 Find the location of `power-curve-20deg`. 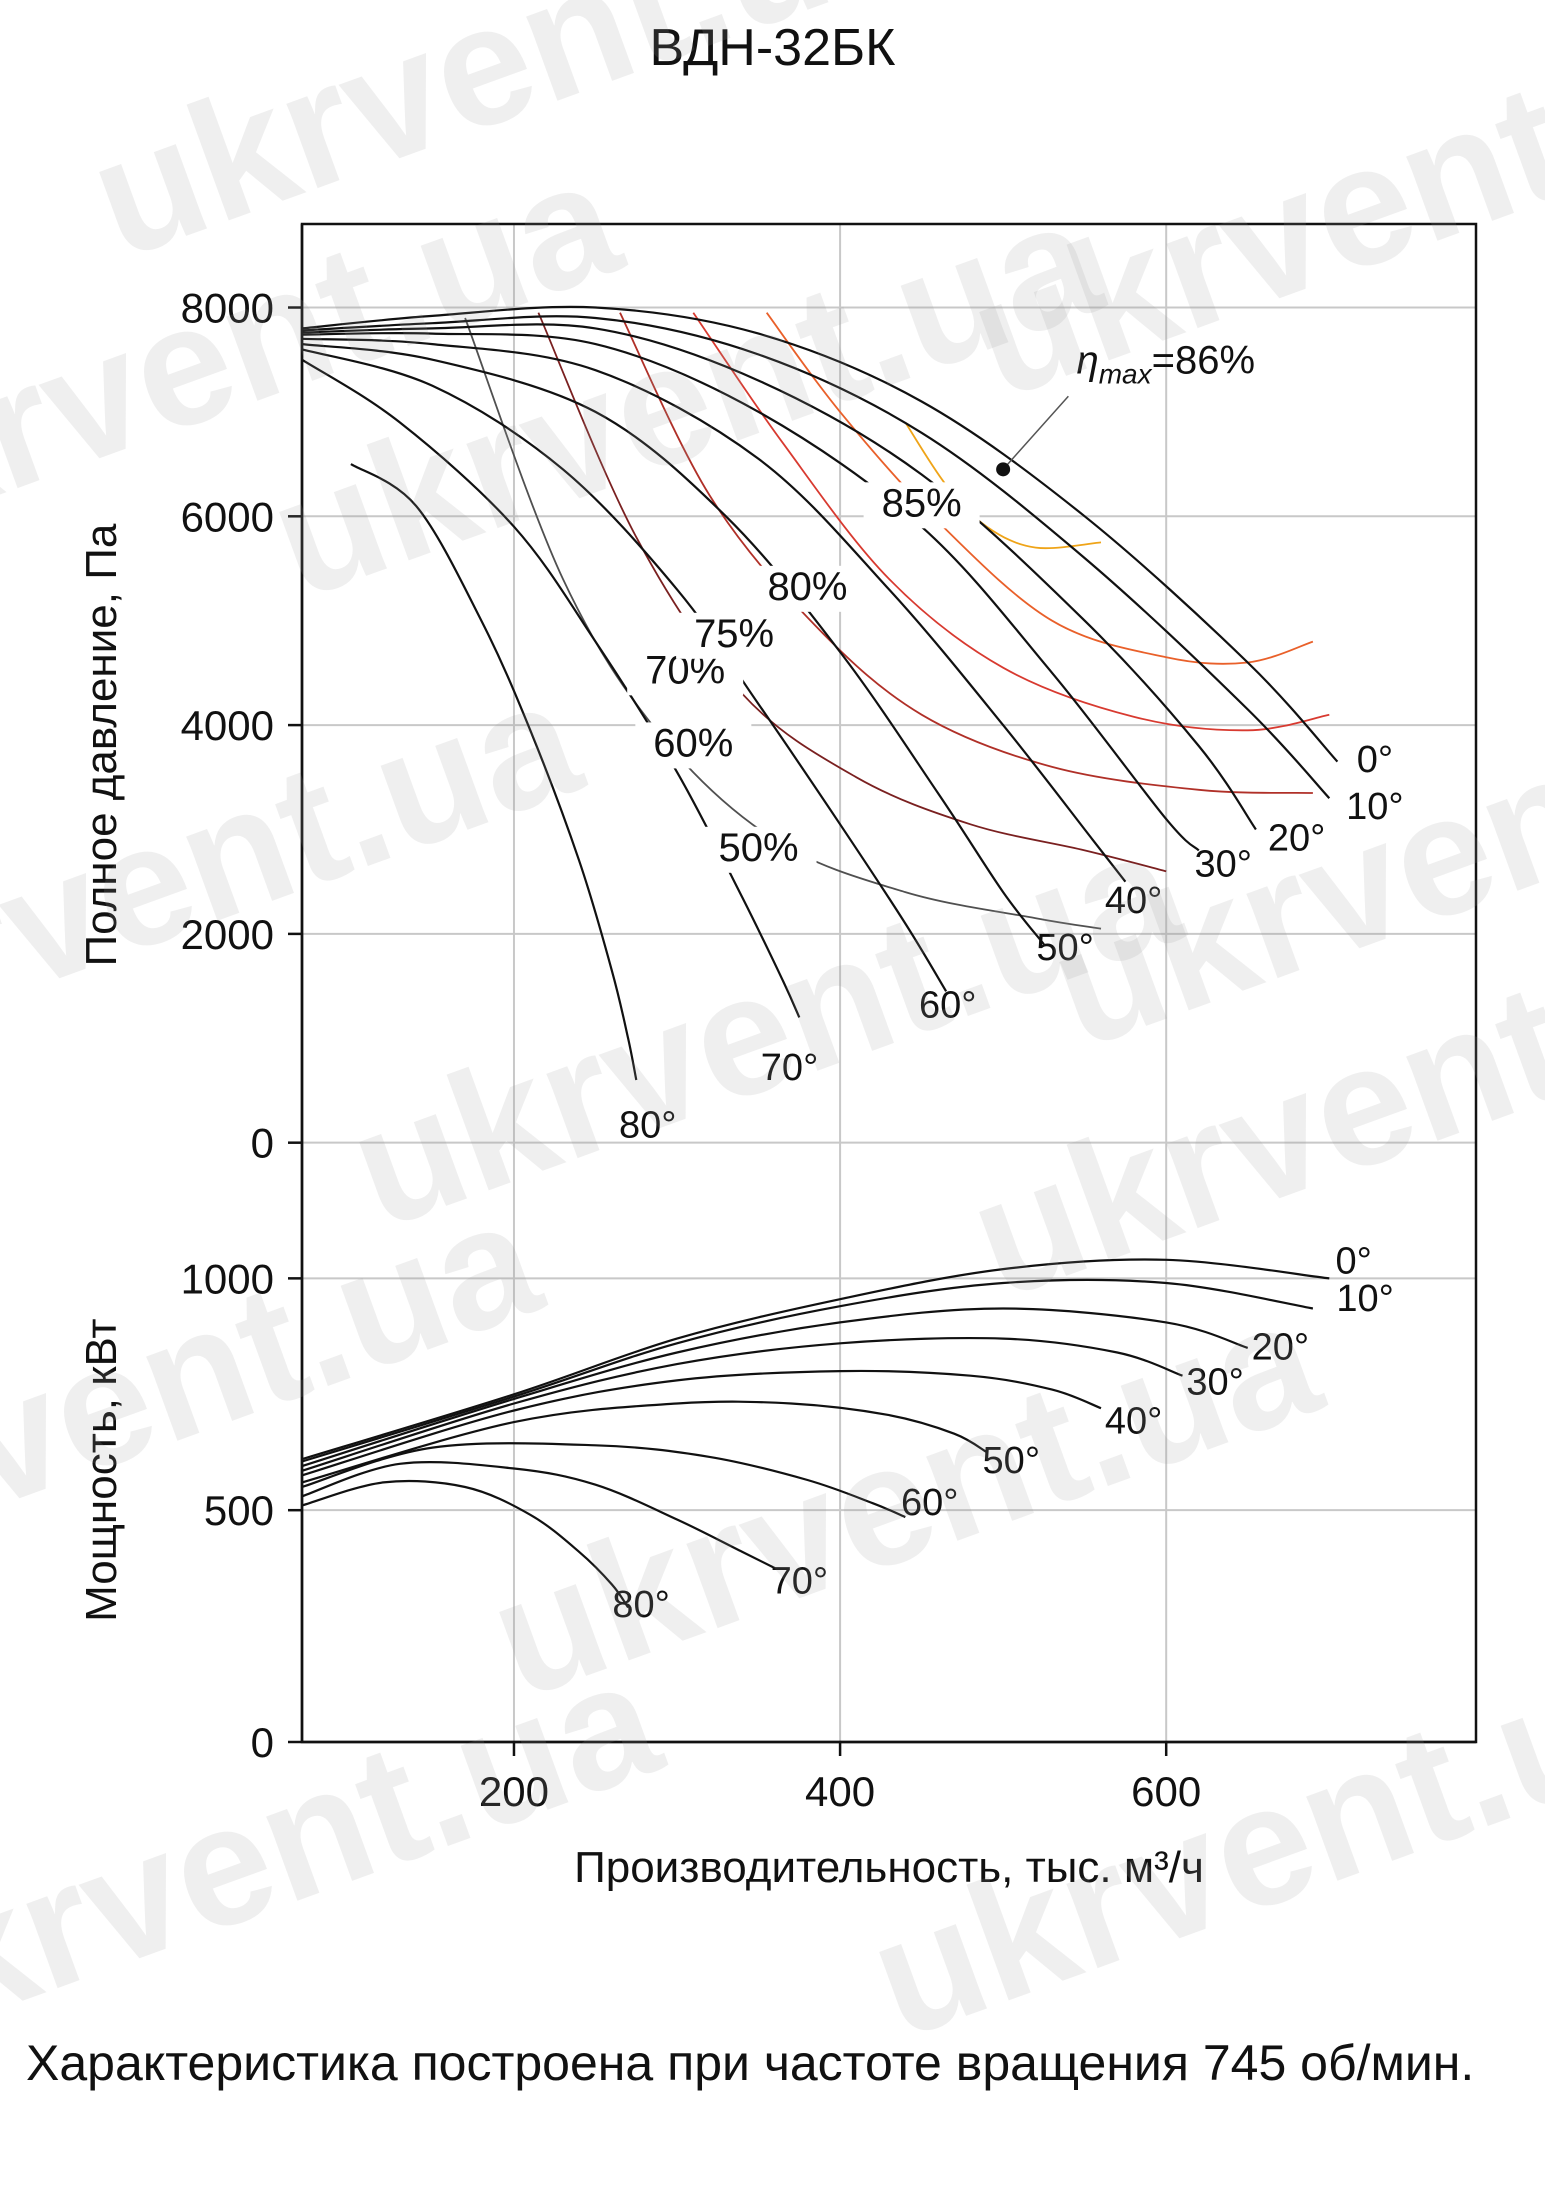

power-curve-20deg is located at coordinates (775, 1387).